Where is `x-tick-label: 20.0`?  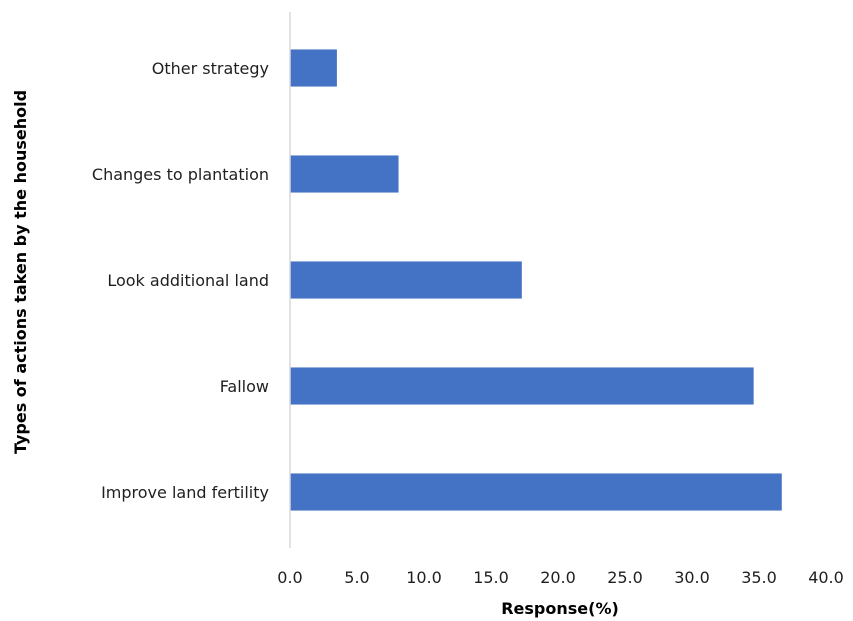
x-tick-label: 20.0 is located at coordinates (558, 577).